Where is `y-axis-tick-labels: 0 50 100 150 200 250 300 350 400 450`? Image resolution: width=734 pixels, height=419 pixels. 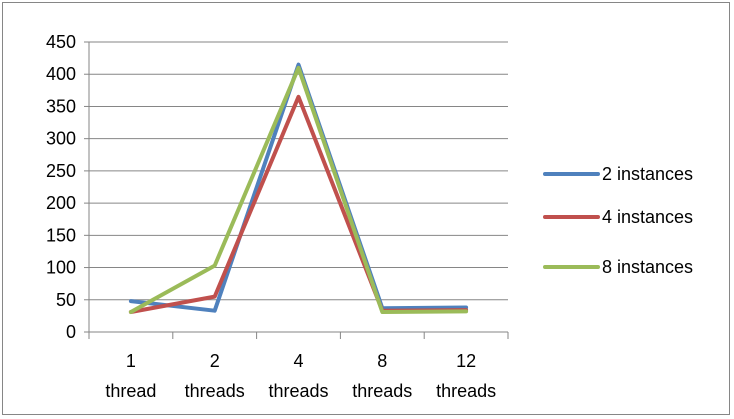 y-axis-tick-labels: 0 50 100 150 200 250 300 350 400 450 is located at coordinates (61, 187).